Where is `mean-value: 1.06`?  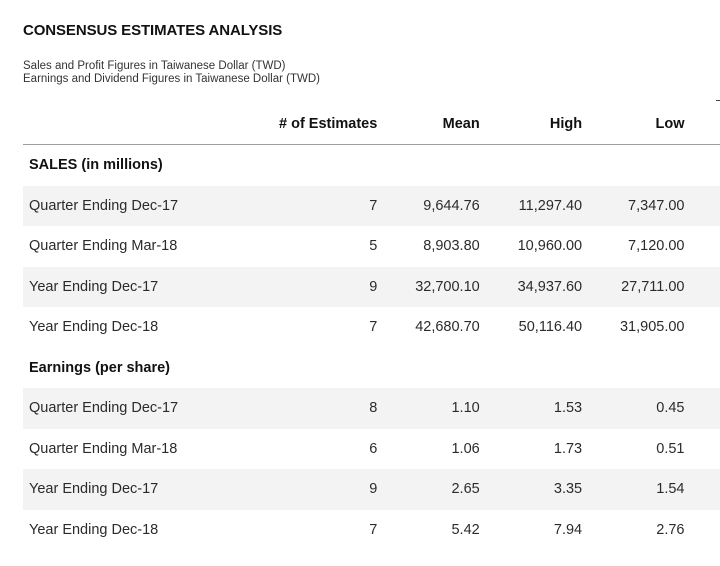
mean-value: 1.06 is located at coordinates (465, 448).